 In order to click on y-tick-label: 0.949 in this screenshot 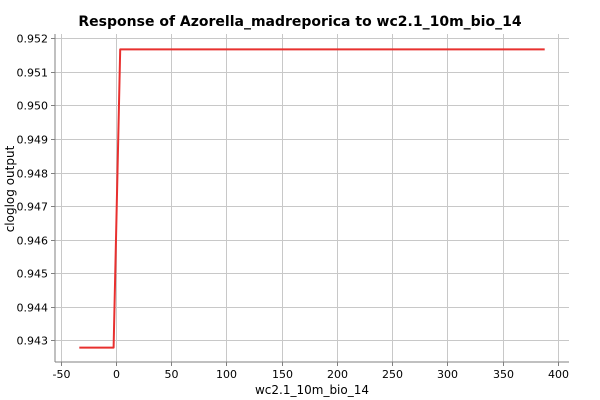, I will do `click(33, 140)`.